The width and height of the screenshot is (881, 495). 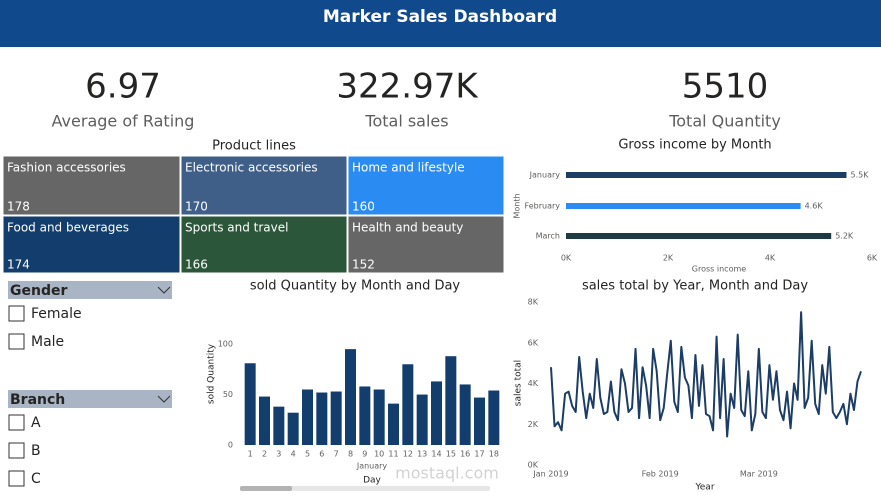 What do you see at coordinates (372, 481) in the screenshot?
I see `x-axis-title: Day` at bounding box center [372, 481].